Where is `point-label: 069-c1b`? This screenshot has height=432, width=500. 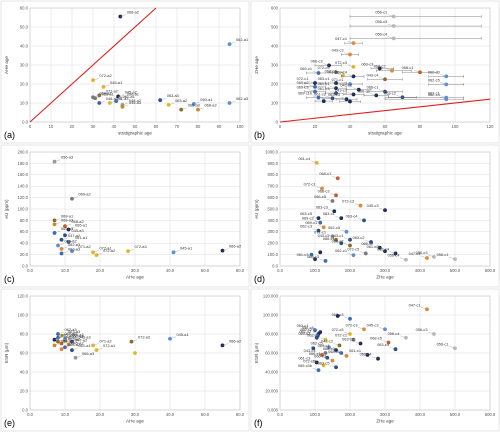
point-label: 069-c1b is located at coordinates (305, 93).